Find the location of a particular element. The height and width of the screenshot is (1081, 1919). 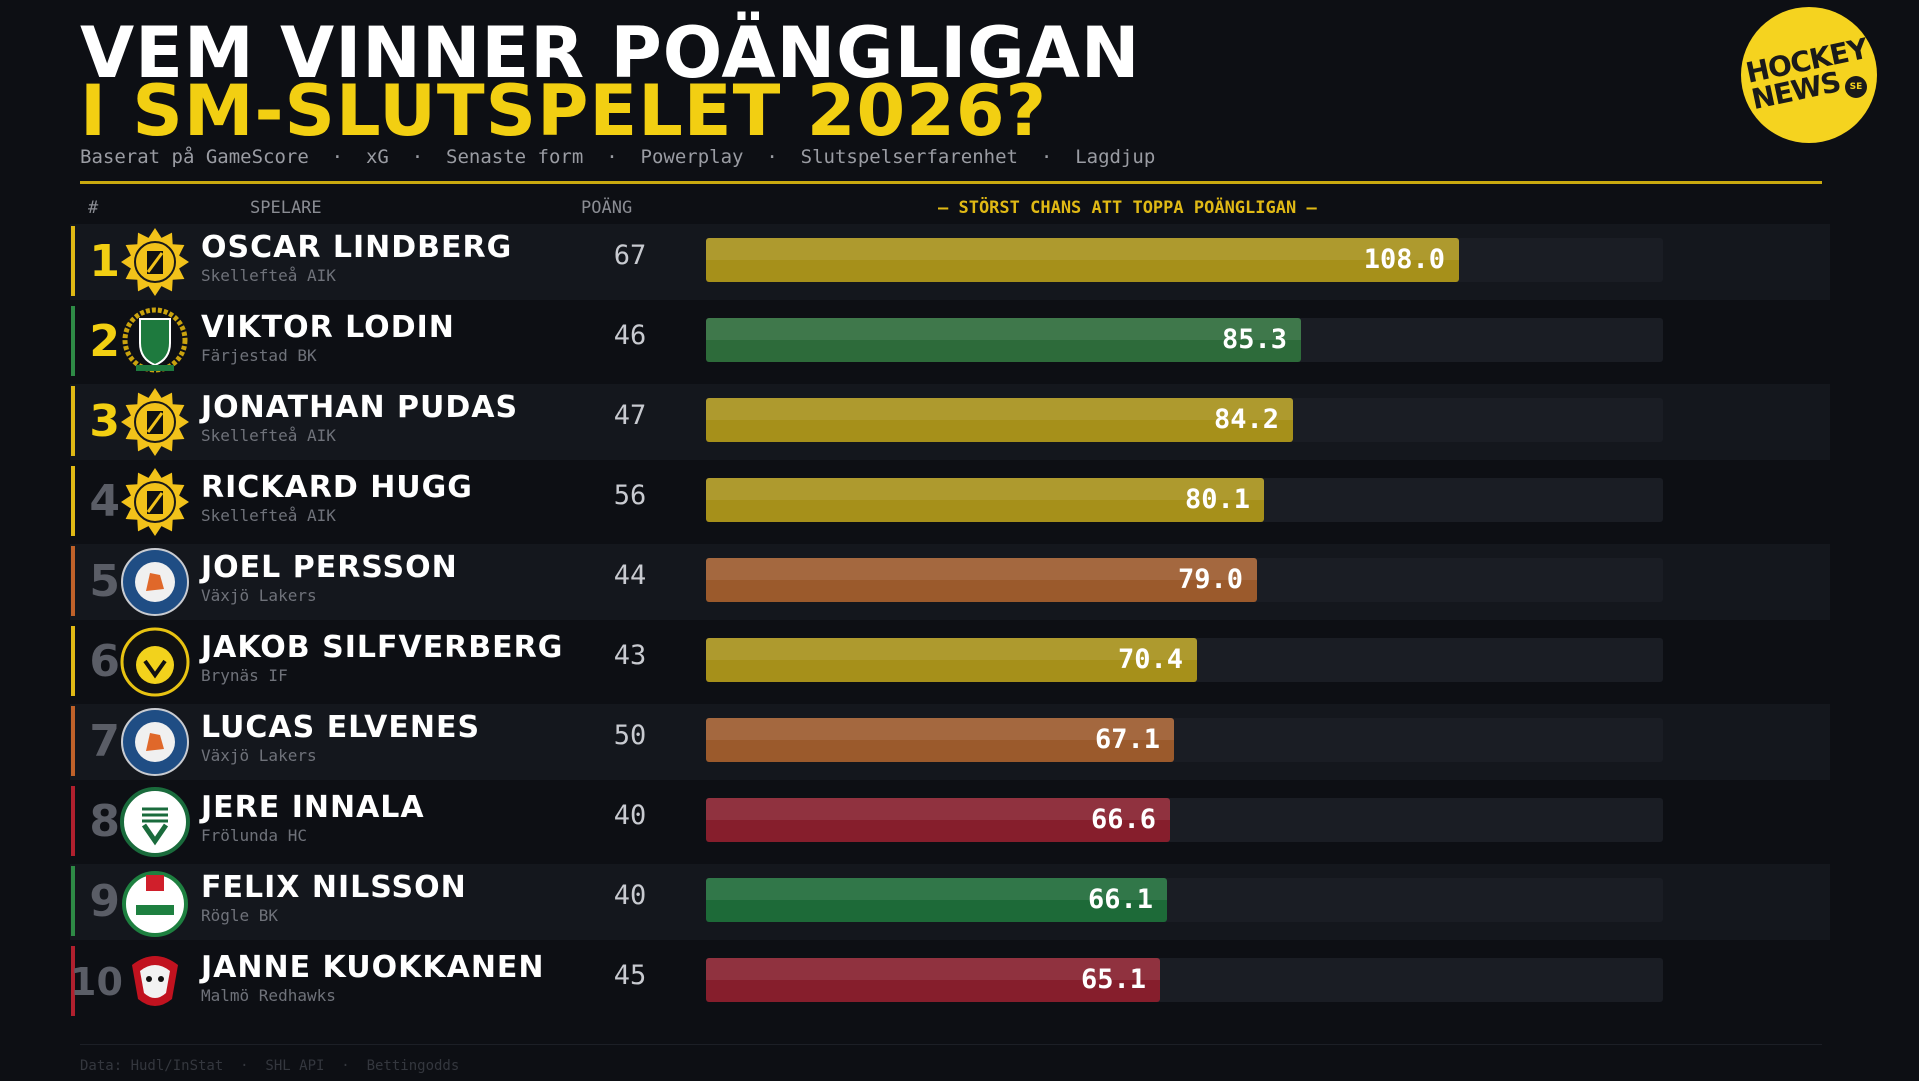

team-name: Frölunda HC is located at coordinates (254, 835).